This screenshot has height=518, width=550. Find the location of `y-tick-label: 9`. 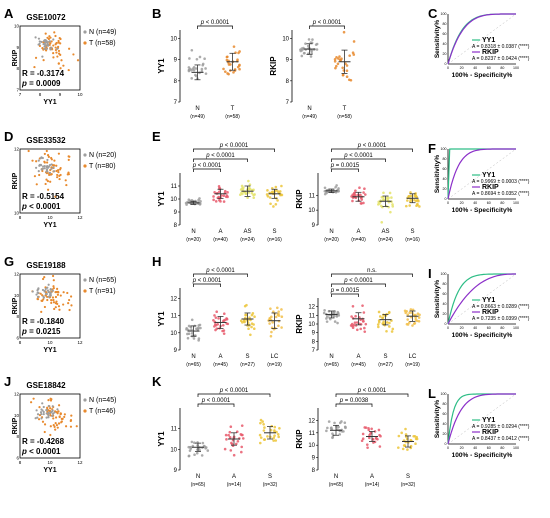

y-tick-label: 9 is located at coordinates (176, 213).